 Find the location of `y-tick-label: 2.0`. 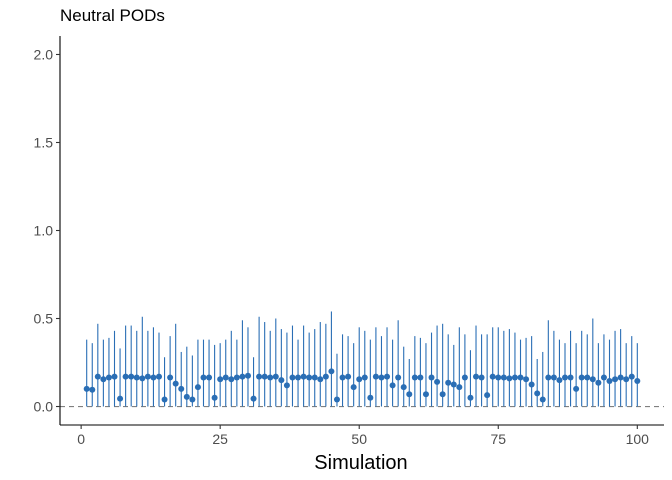

y-tick-label: 2.0 is located at coordinates (44, 54).